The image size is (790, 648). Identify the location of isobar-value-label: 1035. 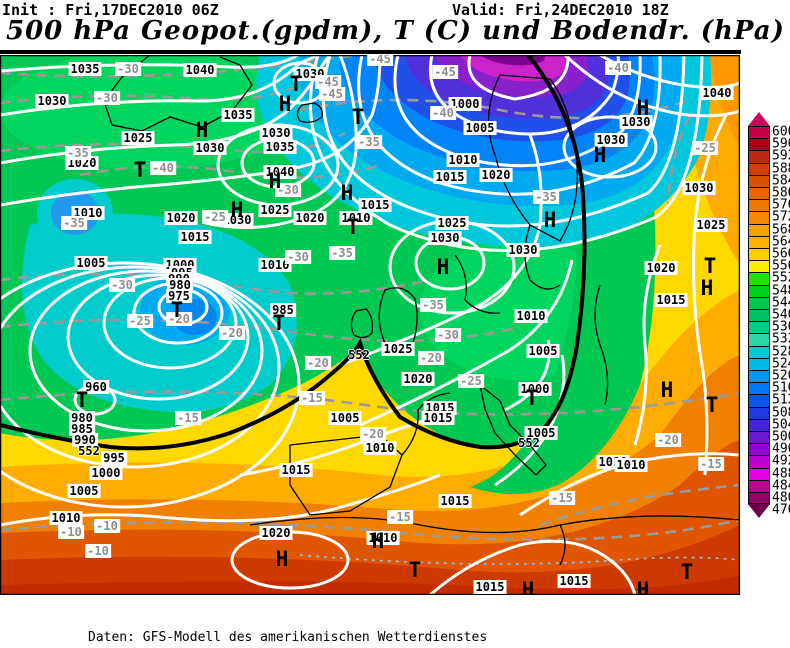
(85, 69).